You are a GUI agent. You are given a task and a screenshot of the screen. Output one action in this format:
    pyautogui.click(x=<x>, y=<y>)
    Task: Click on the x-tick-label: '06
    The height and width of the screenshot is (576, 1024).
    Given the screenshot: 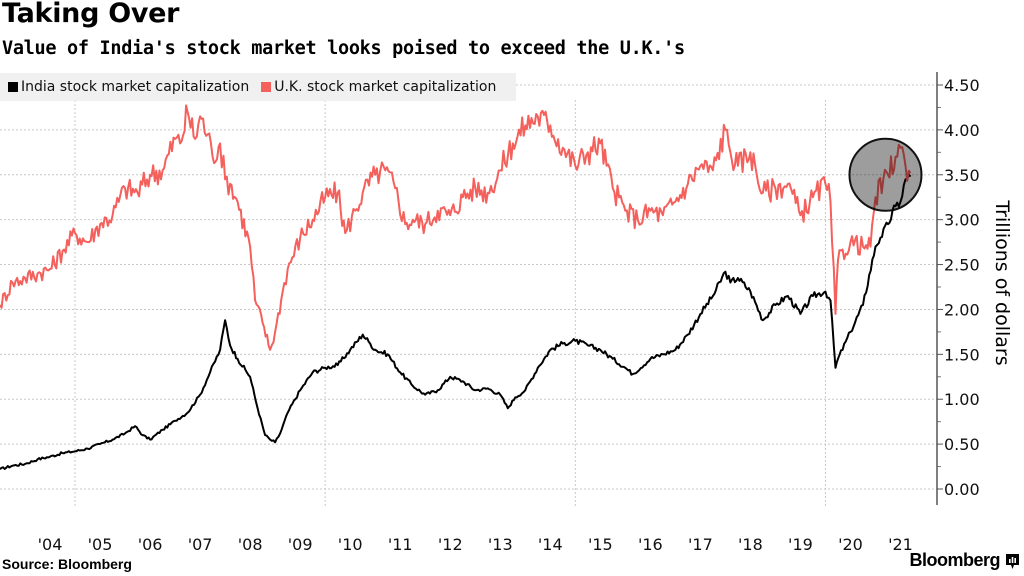 What is the action you would take?
    pyautogui.click(x=150, y=544)
    